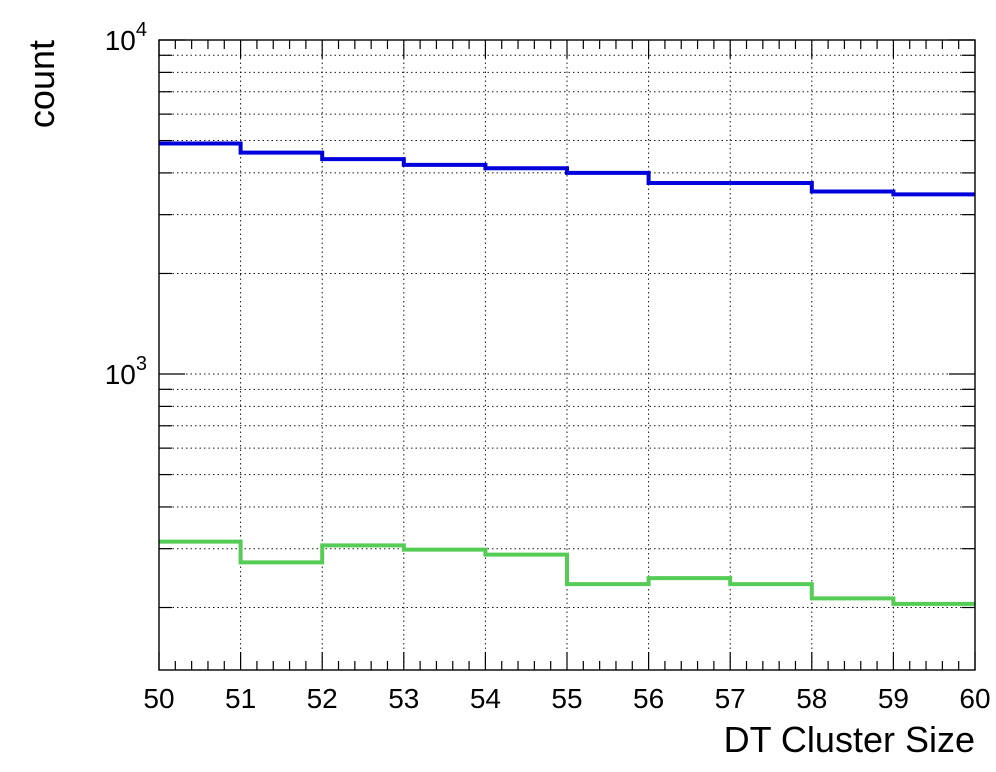  What do you see at coordinates (730, 698) in the screenshot?
I see `x-tick-label: 57` at bounding box center [730, 698].